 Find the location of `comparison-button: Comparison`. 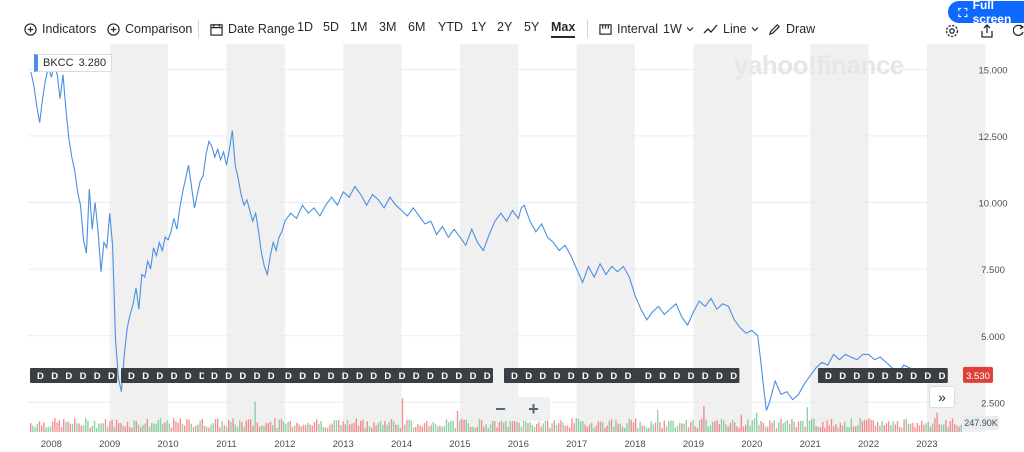

comparison-button: Comparison is located at coordinates (149, 29).